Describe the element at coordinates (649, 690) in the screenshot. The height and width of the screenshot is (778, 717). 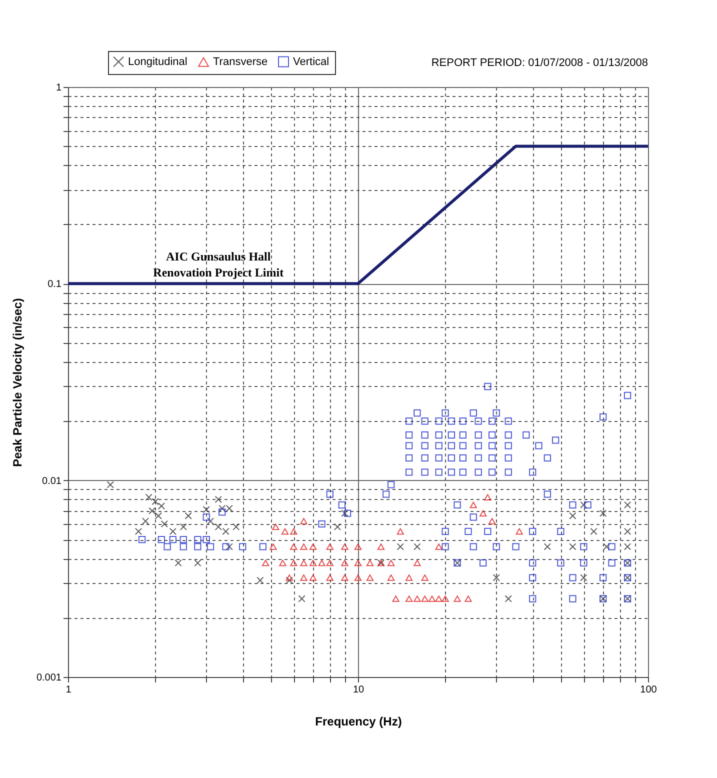
I see `x-tick-label: 100` at that location.